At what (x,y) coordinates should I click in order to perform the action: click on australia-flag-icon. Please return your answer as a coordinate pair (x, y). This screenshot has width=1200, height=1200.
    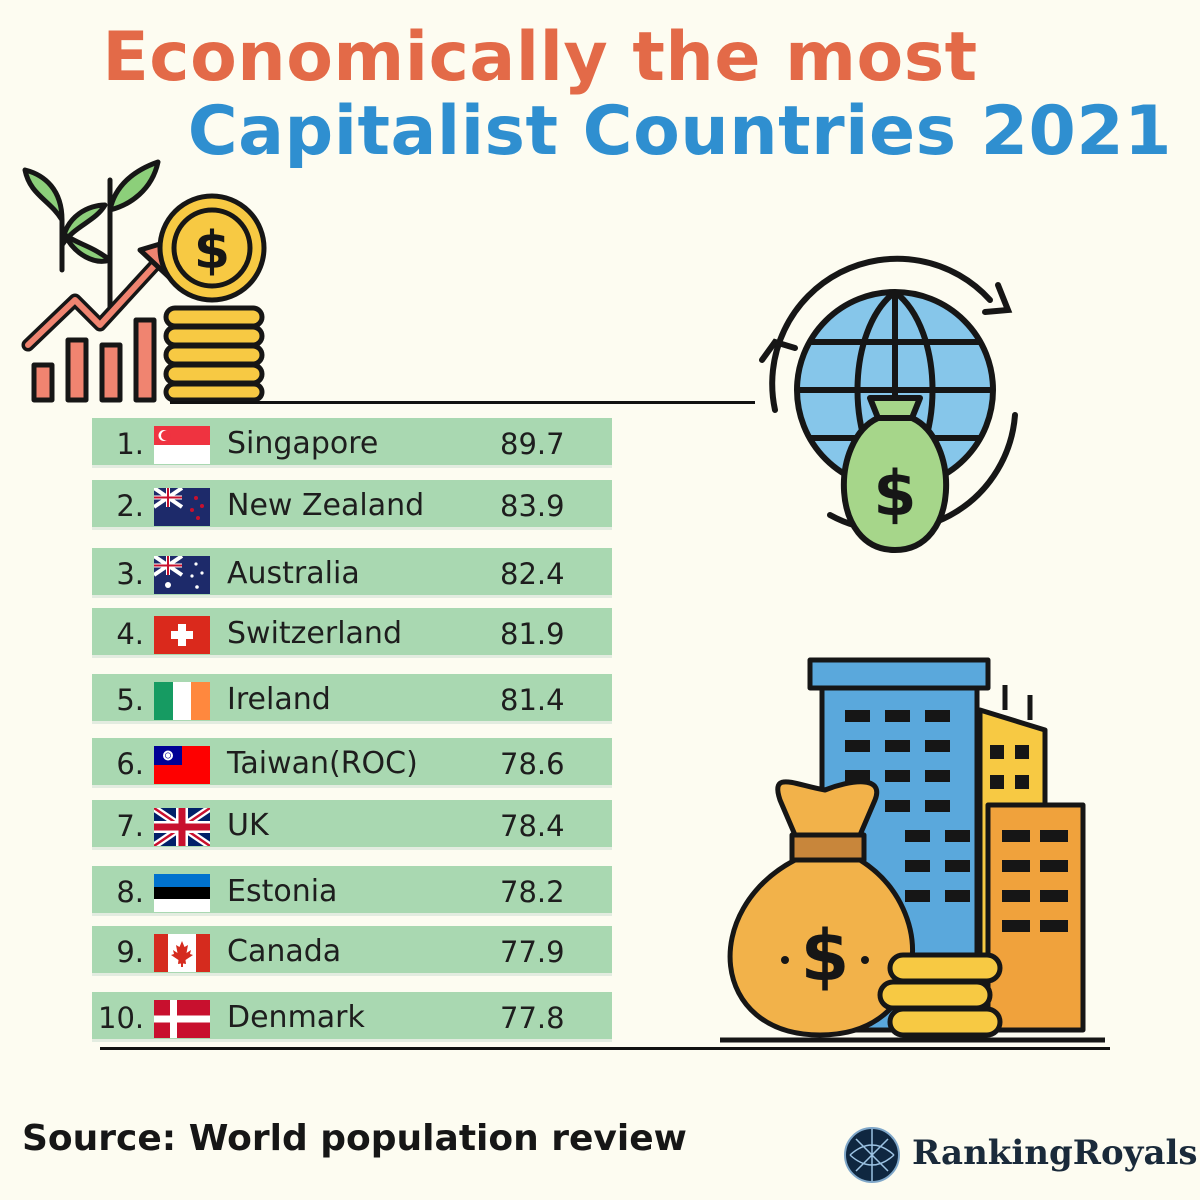
    Looking at the image, I should click on (182, 575).